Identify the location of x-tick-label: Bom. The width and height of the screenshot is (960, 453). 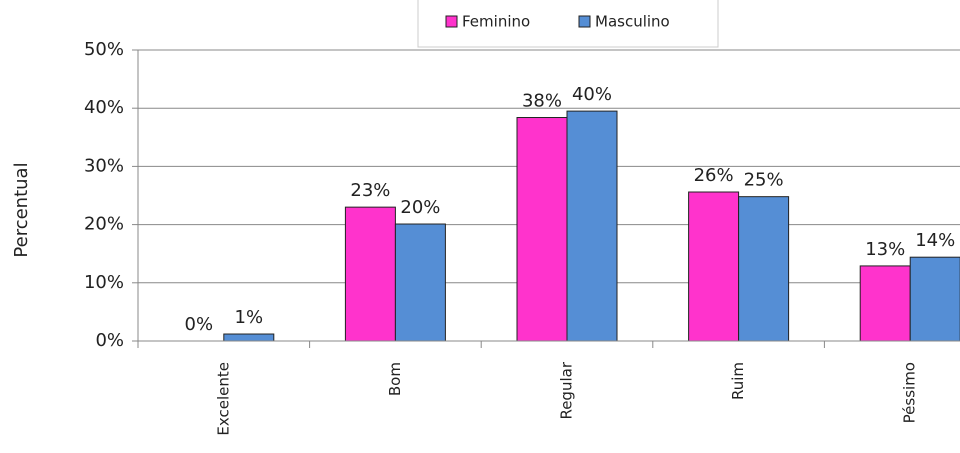
(395, 379).